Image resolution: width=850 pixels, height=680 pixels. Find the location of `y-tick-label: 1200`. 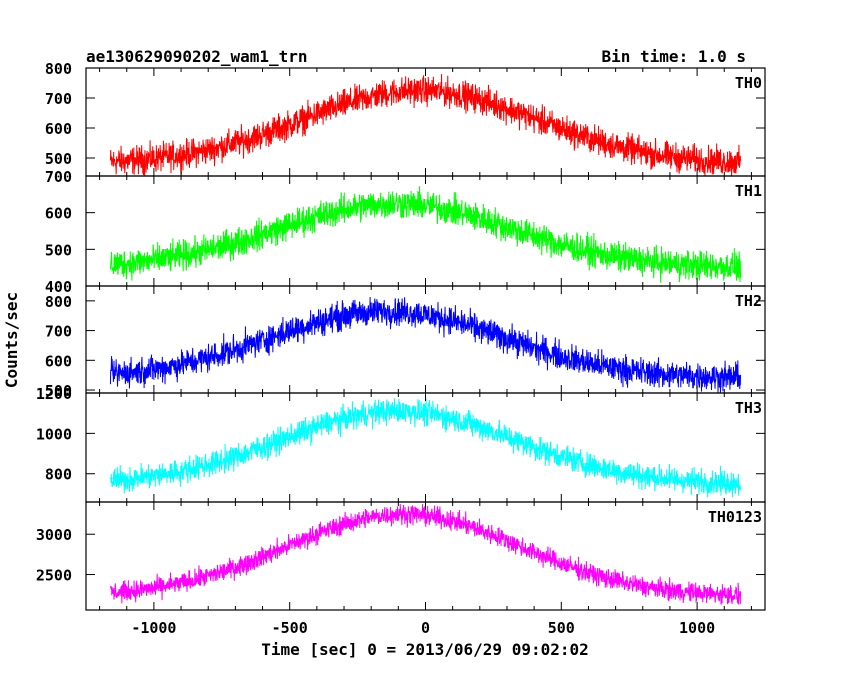

y-tick-label: 1200 is located at coordinates (54, 394).